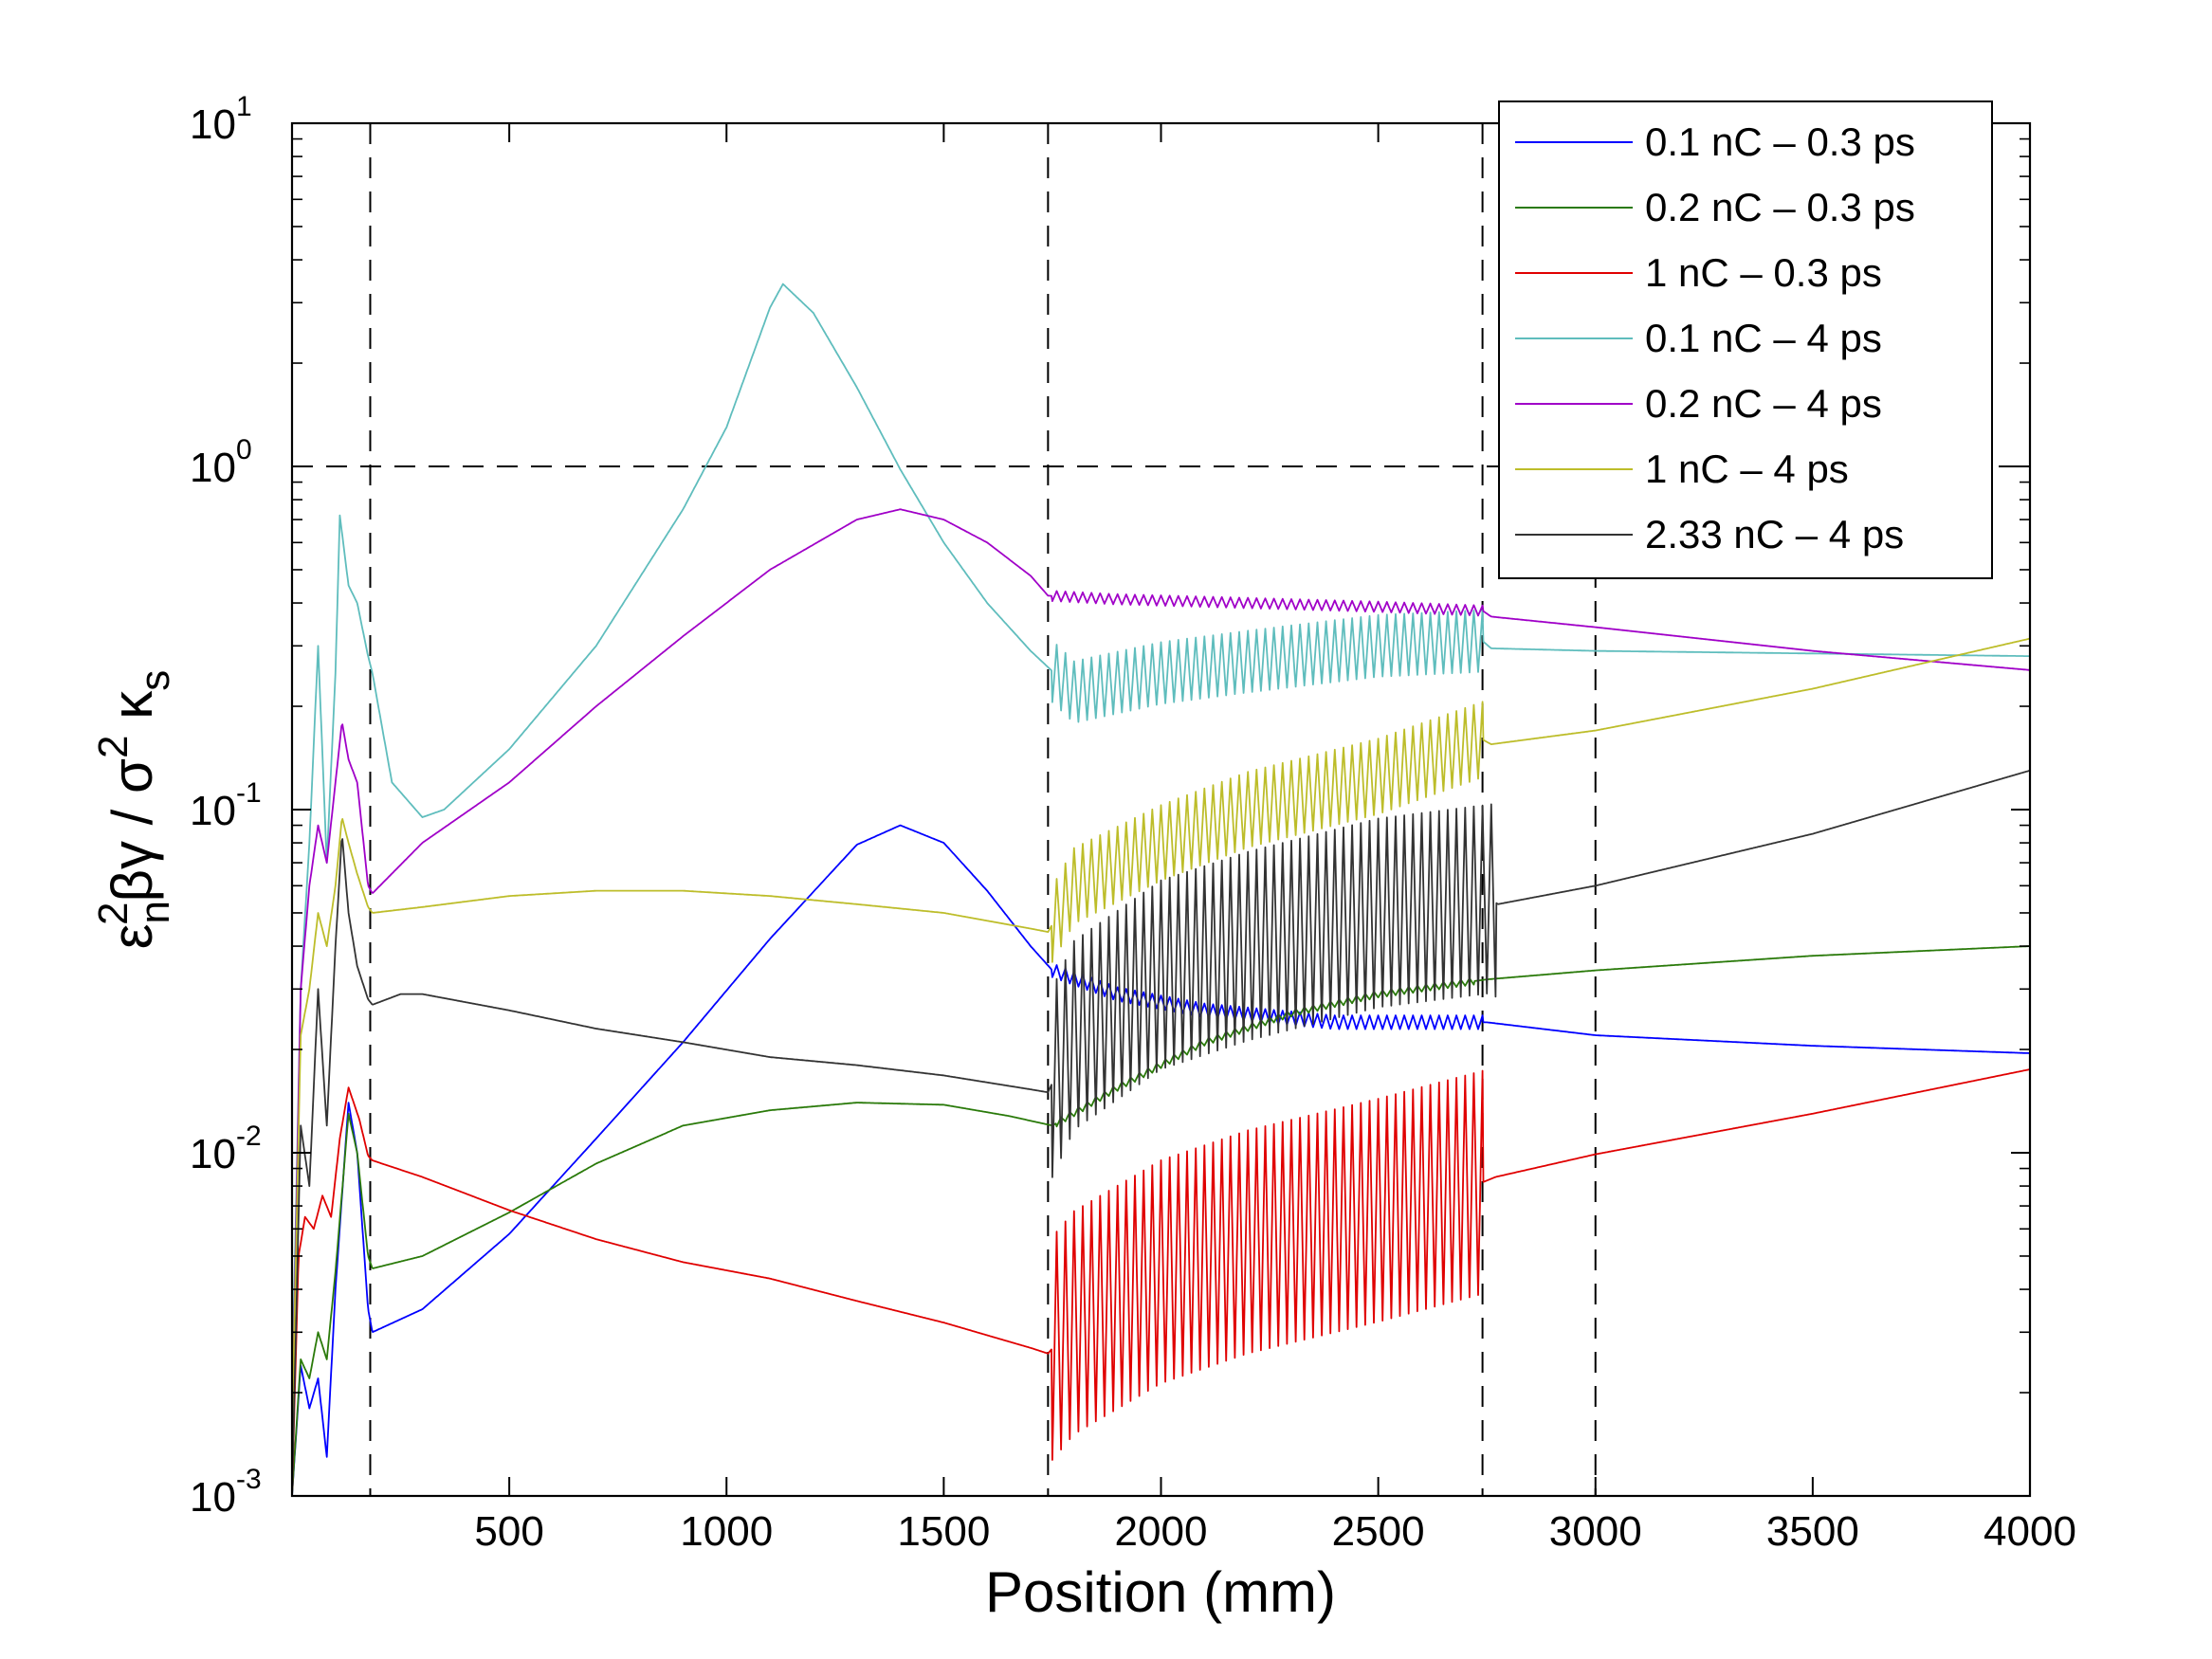 The height and width of the screenshot is (1659, 2212). I want to click on y-title-sup-2a: 2, so click(113, 913).